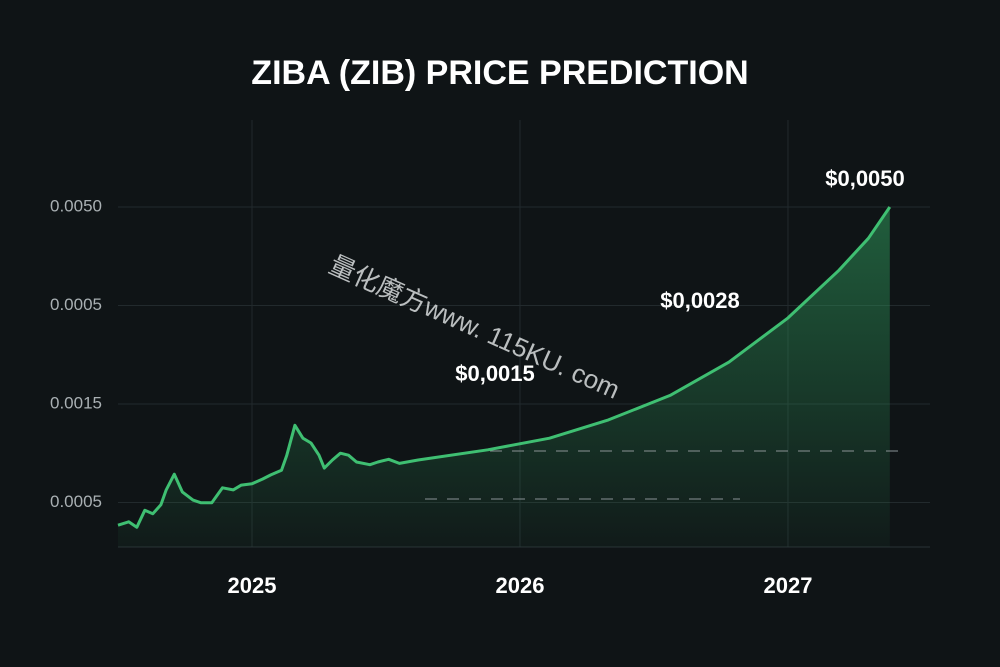  I want to click on y-tick-label: 0.0050, so click(76, 205).